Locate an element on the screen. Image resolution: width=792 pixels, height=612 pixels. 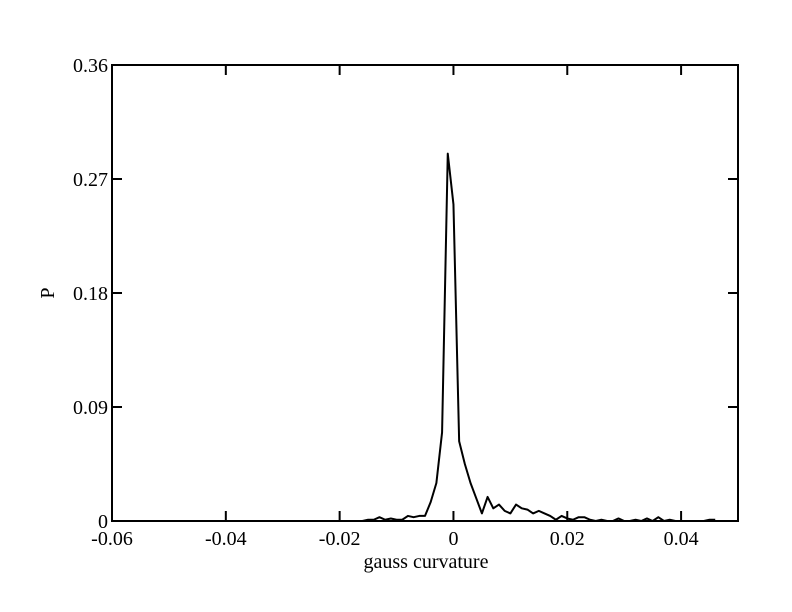
x-tick-label: -0.06 is located at coordinates (112, 539).